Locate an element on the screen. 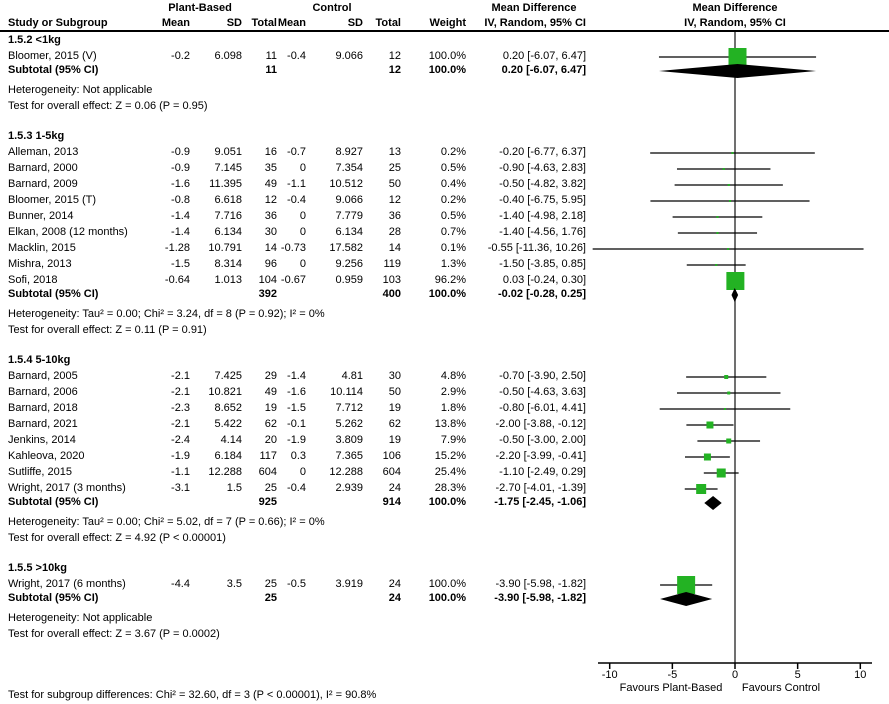 The height and width of the screenshot is (704, 889). study-mean2: -0.1 is located at coordinates (296, 424).